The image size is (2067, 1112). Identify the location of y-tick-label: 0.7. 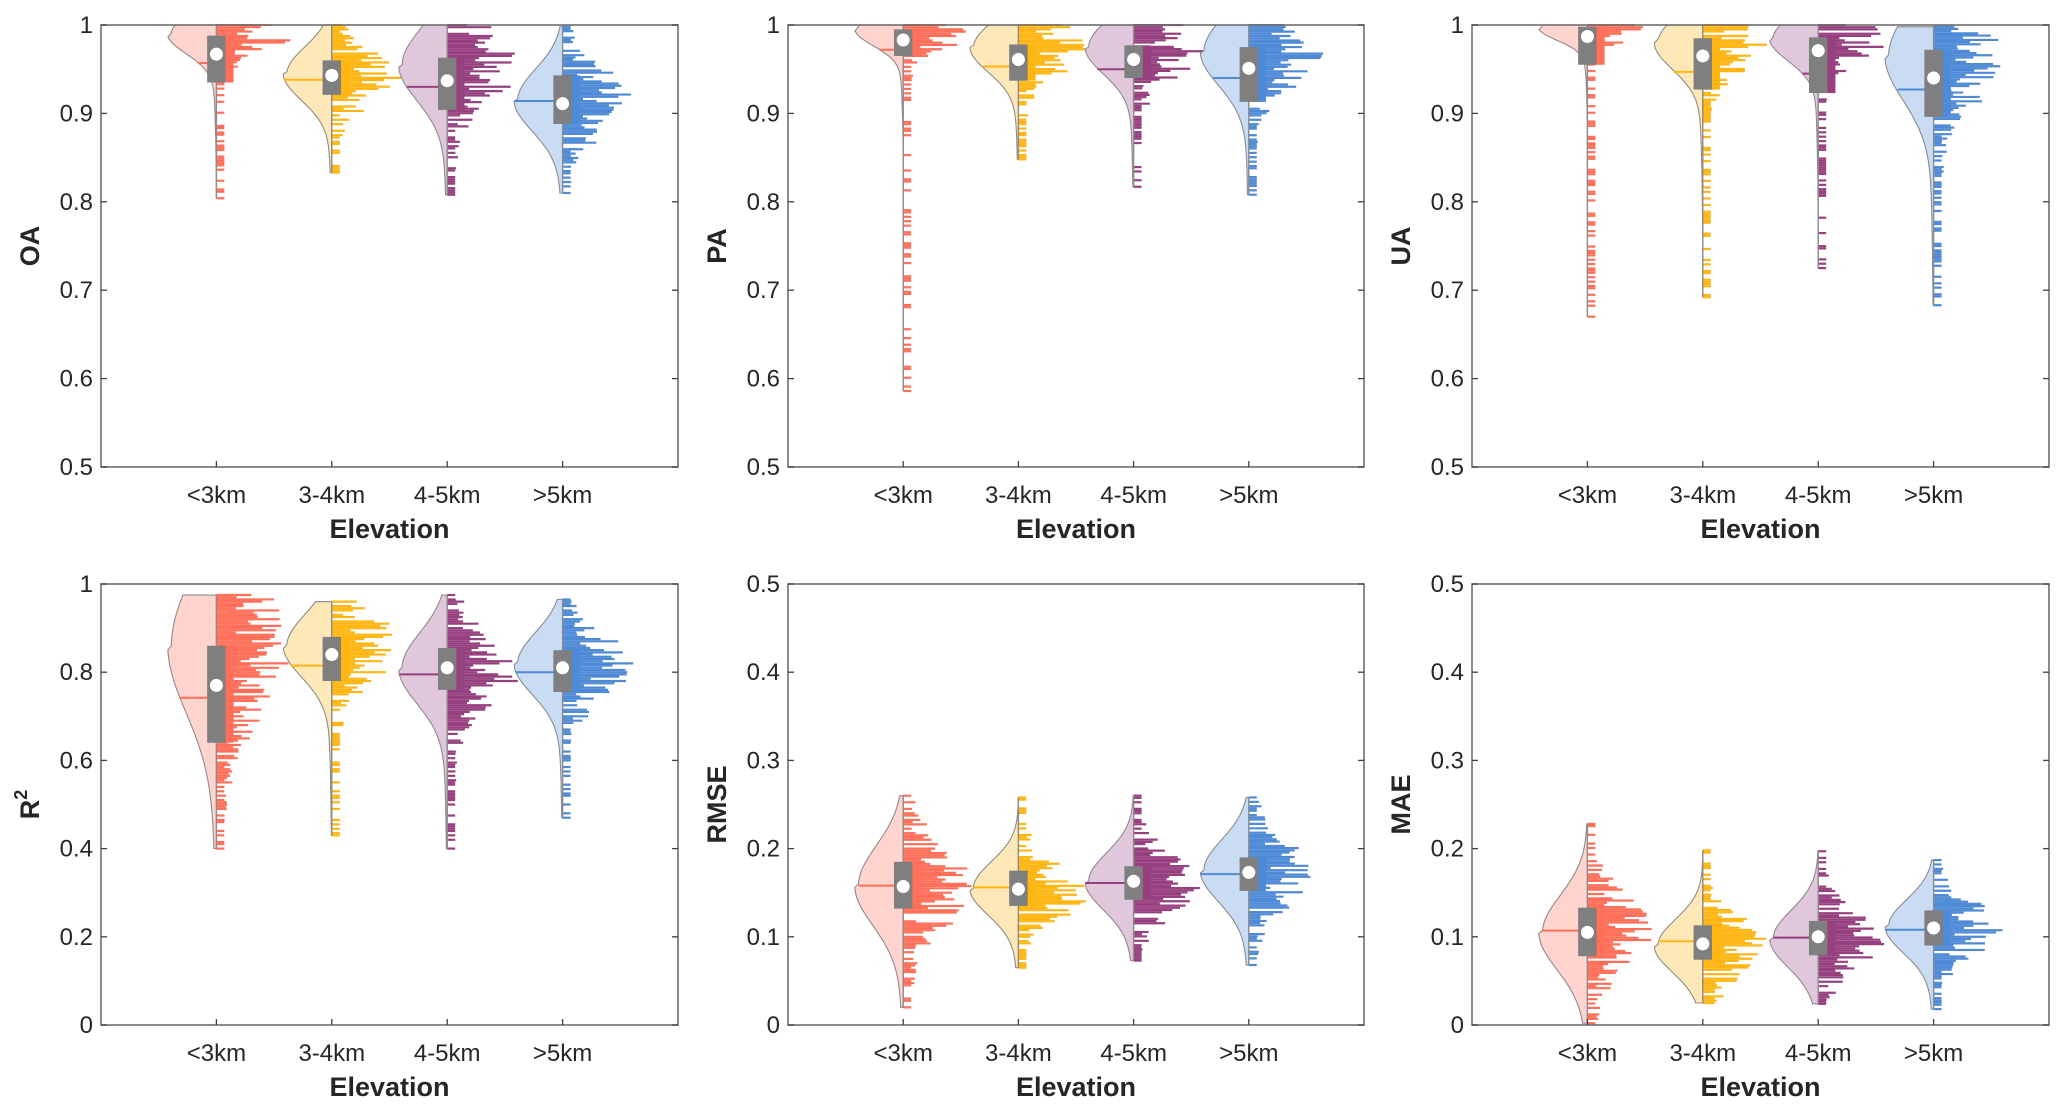
(763, 290).